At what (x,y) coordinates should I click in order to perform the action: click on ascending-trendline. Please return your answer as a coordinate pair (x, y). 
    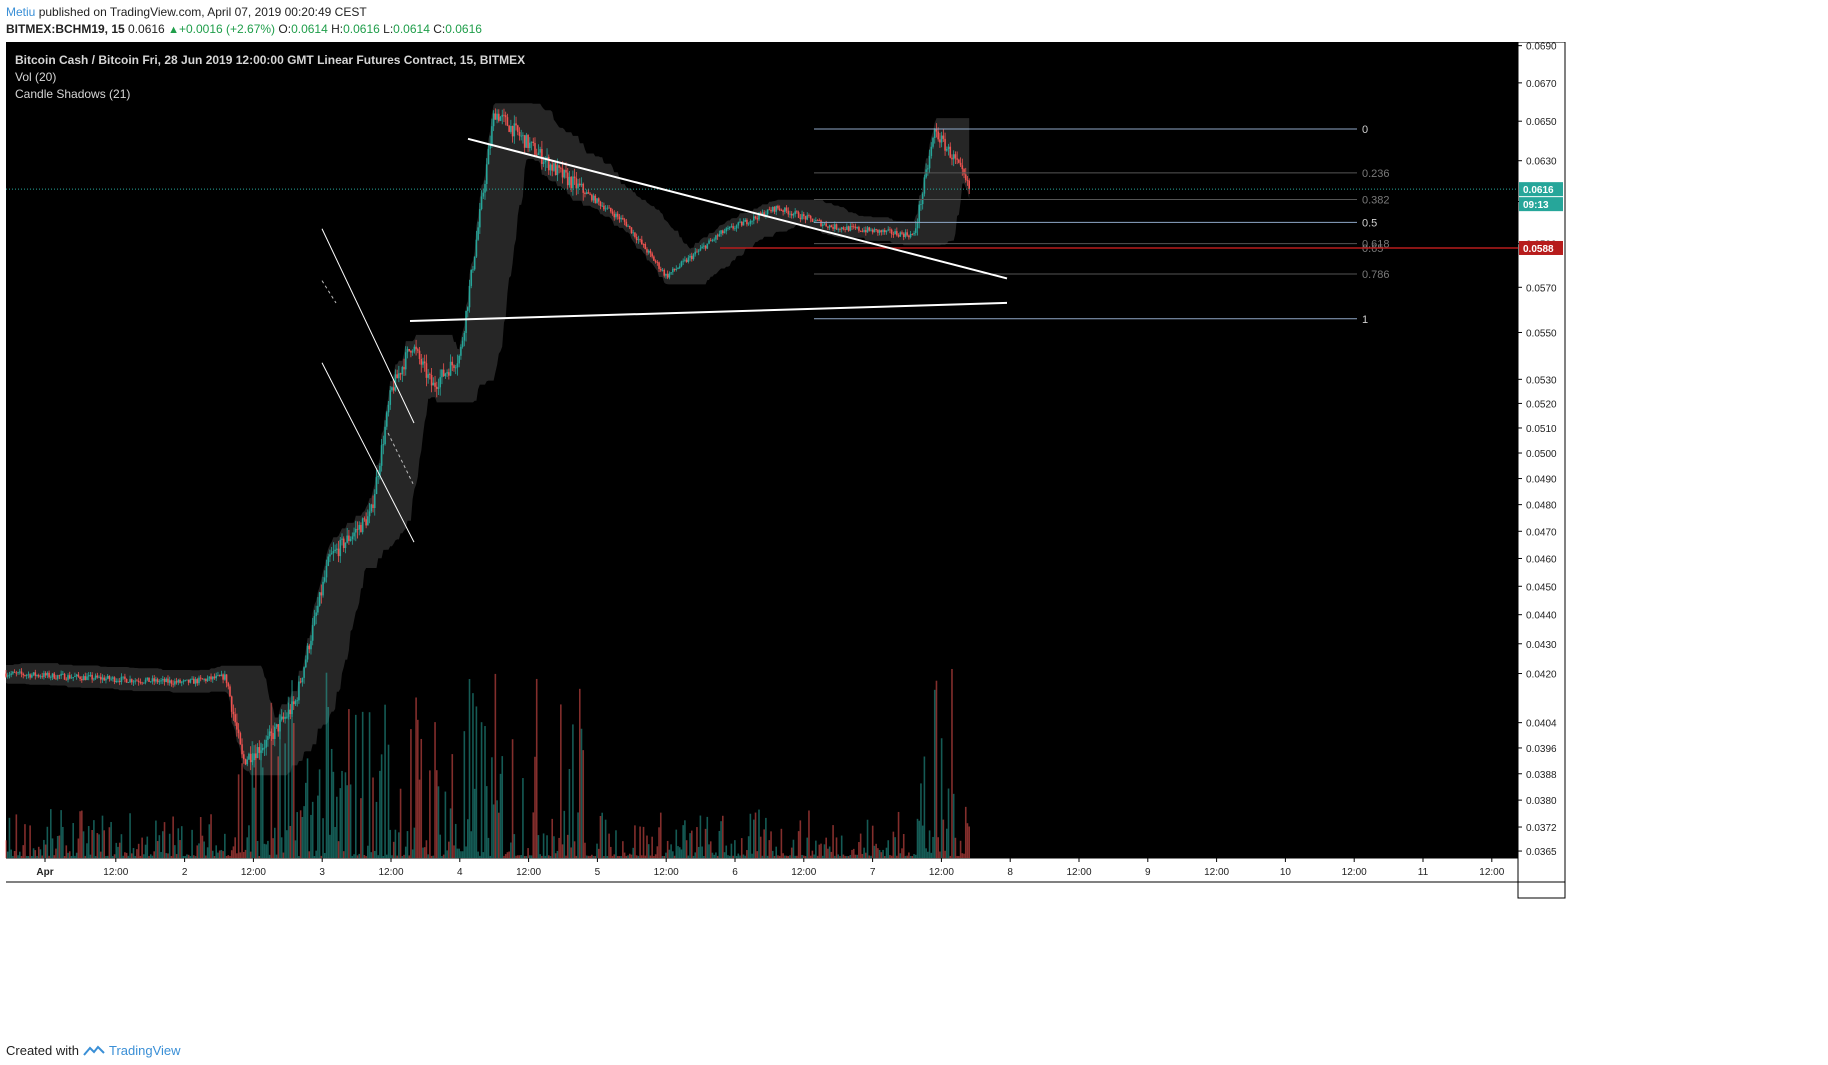
    Looking at the image, I should click on (708, 312).